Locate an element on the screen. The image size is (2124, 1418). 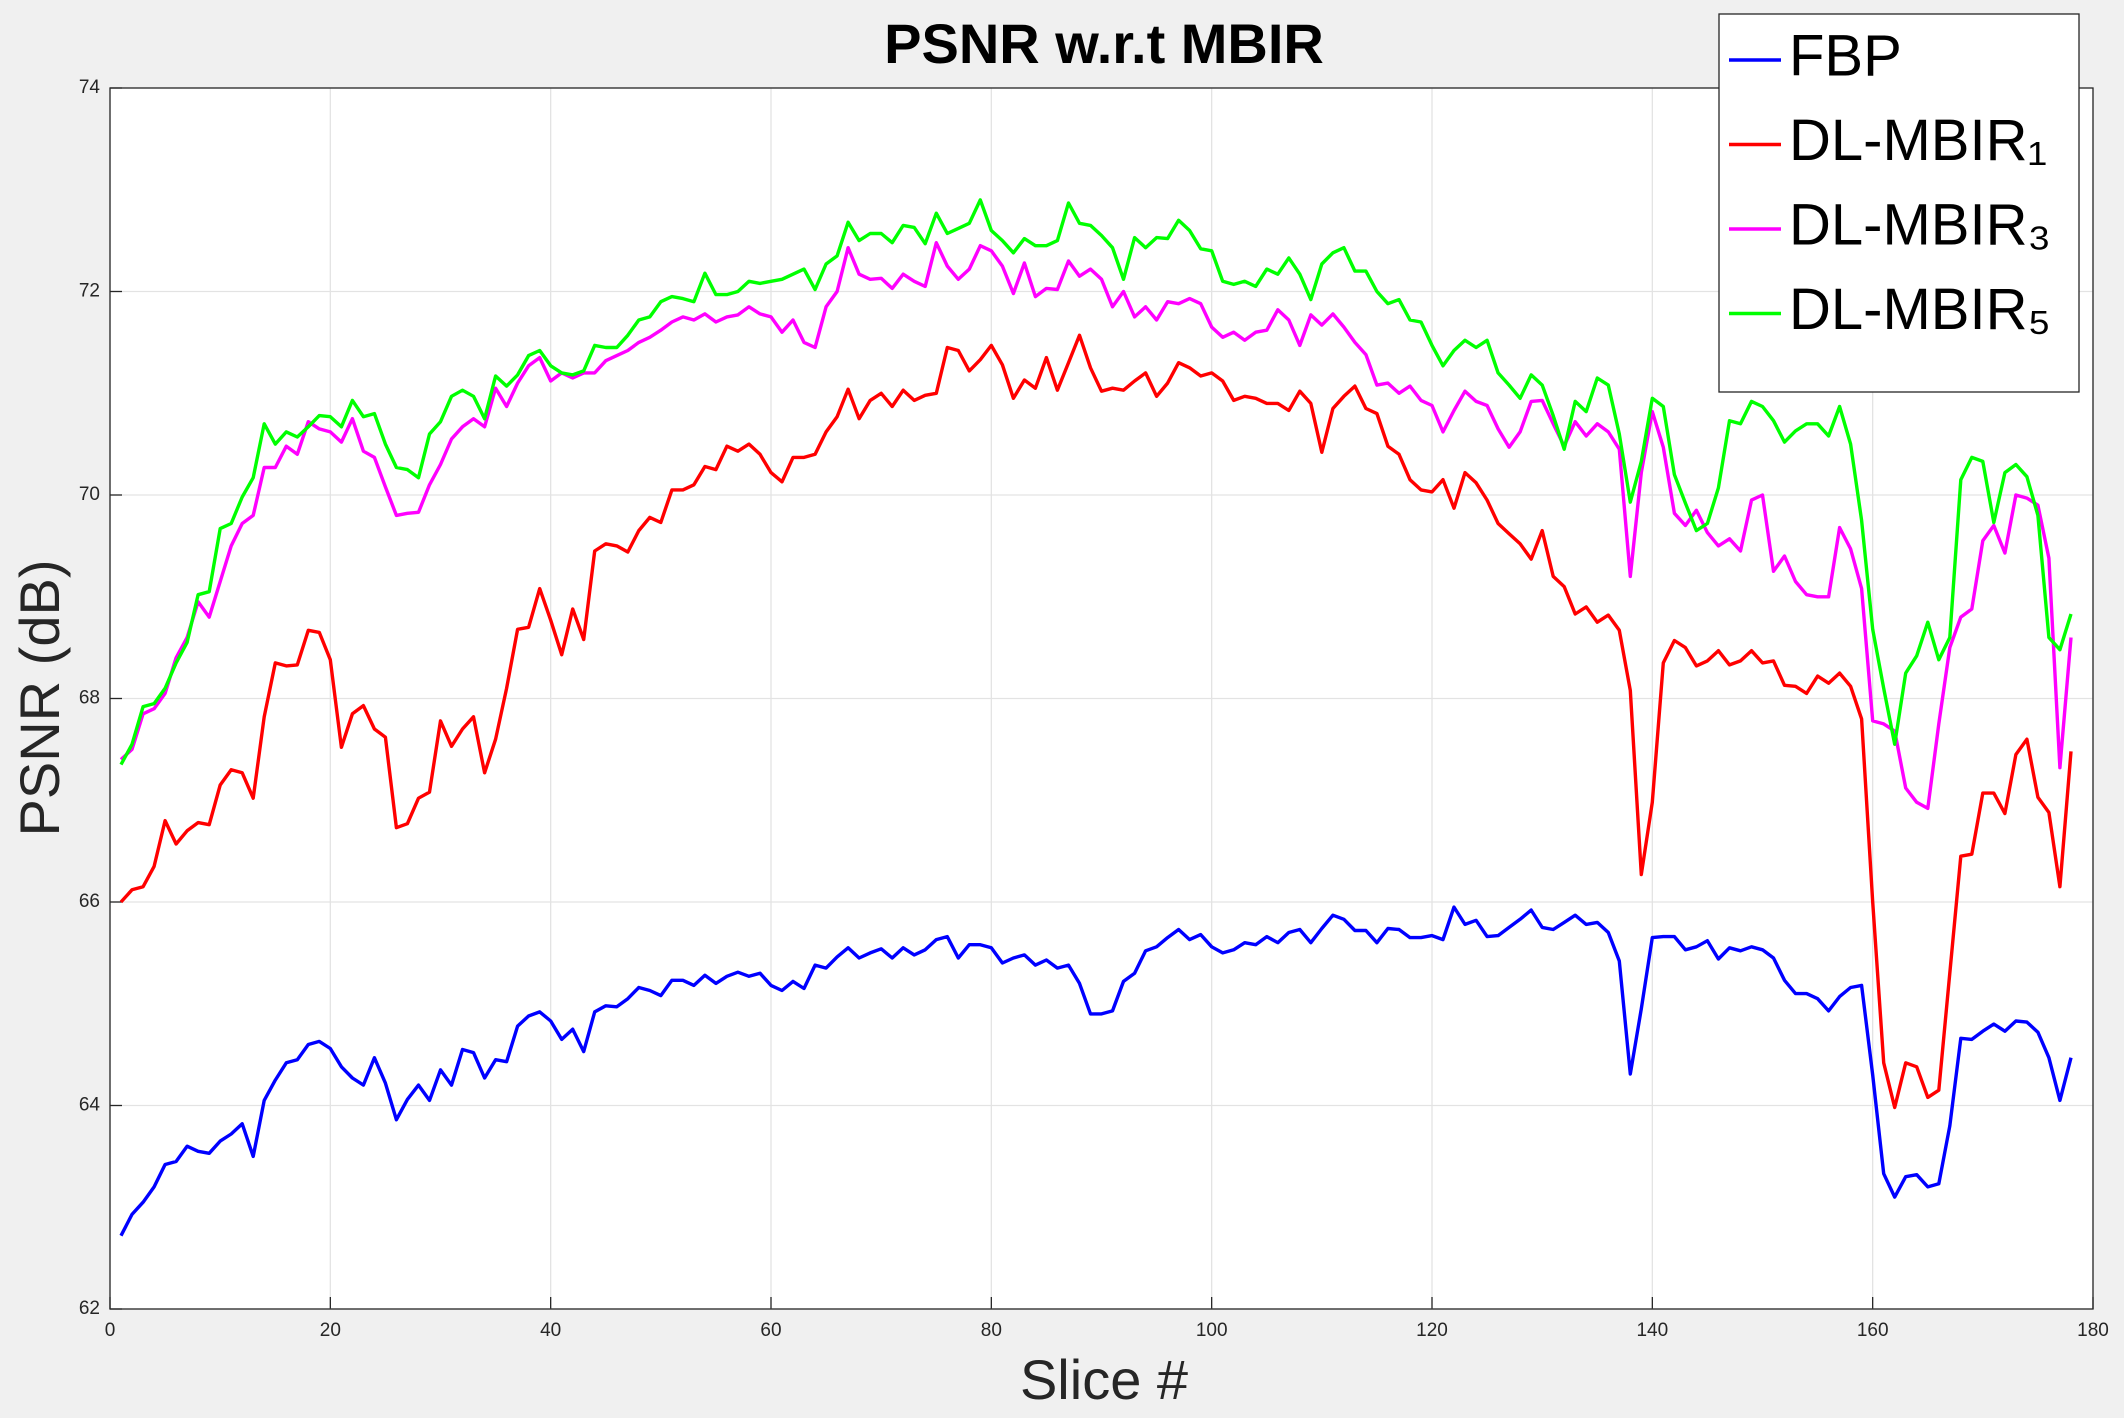
x-tick-label: 60 is located at coordinates (770, 1330).